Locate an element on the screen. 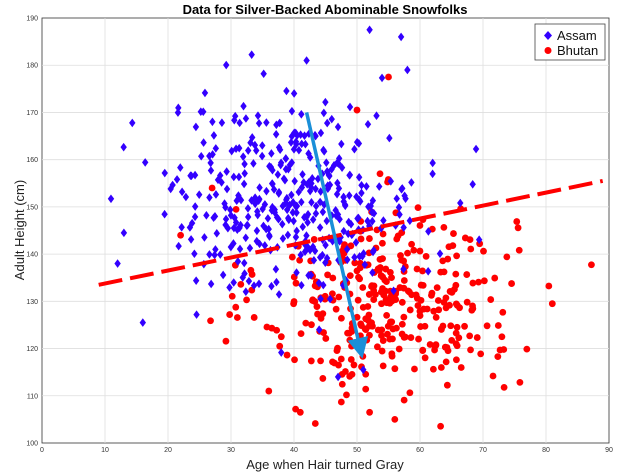 This screenshot has height=474, width=633. legend-box is located at coordinates (570, 42).